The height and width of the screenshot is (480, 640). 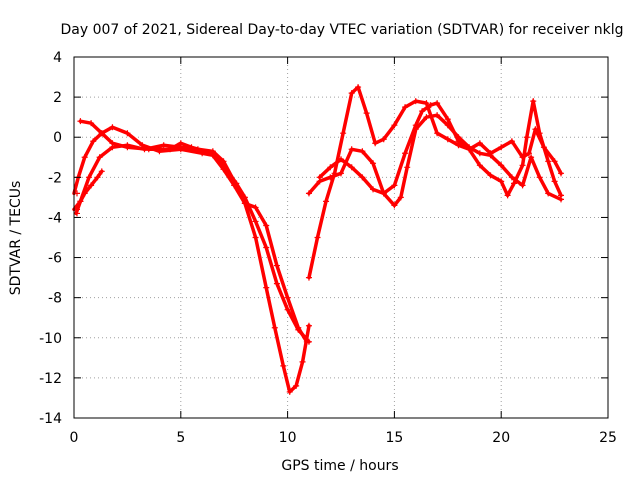 What do you see at coordinates (339, 466) in the screenshot?
I see `x-axis-label: GPS time / hours` at bounding box center [339, 466].